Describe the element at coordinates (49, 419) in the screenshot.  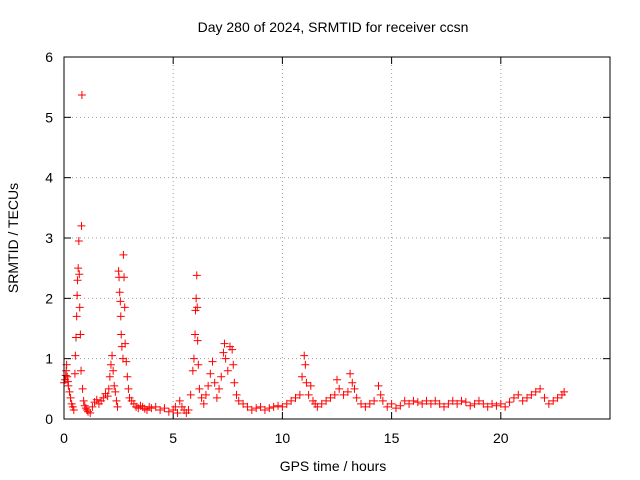
I see `y-tick-label: 0` at that location.